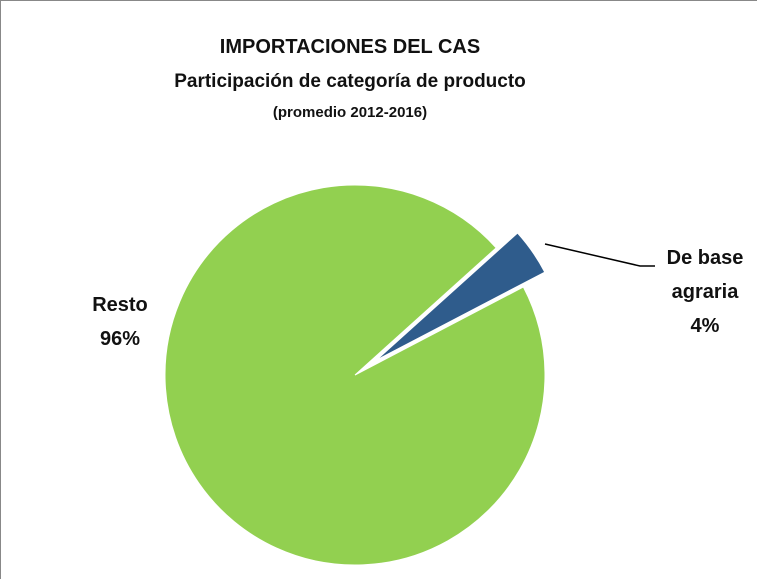 The image size is (757, 579). I want to click on value-label: 96%, so click(120, 339).